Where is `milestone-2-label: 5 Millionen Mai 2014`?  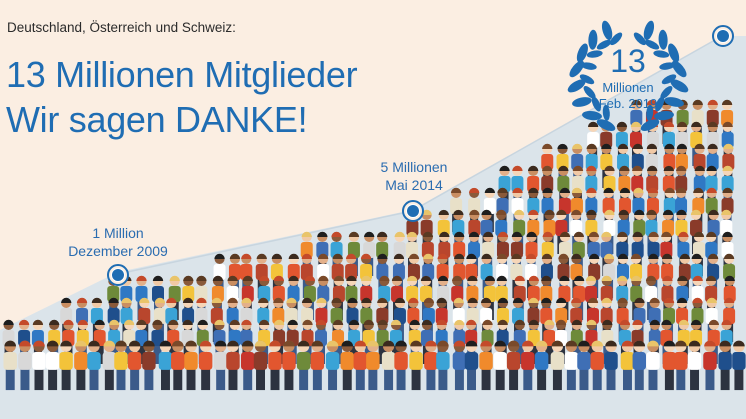
milestone-2-label: 5 Millionen Mai 2014 is located at coordinates (414, 176).